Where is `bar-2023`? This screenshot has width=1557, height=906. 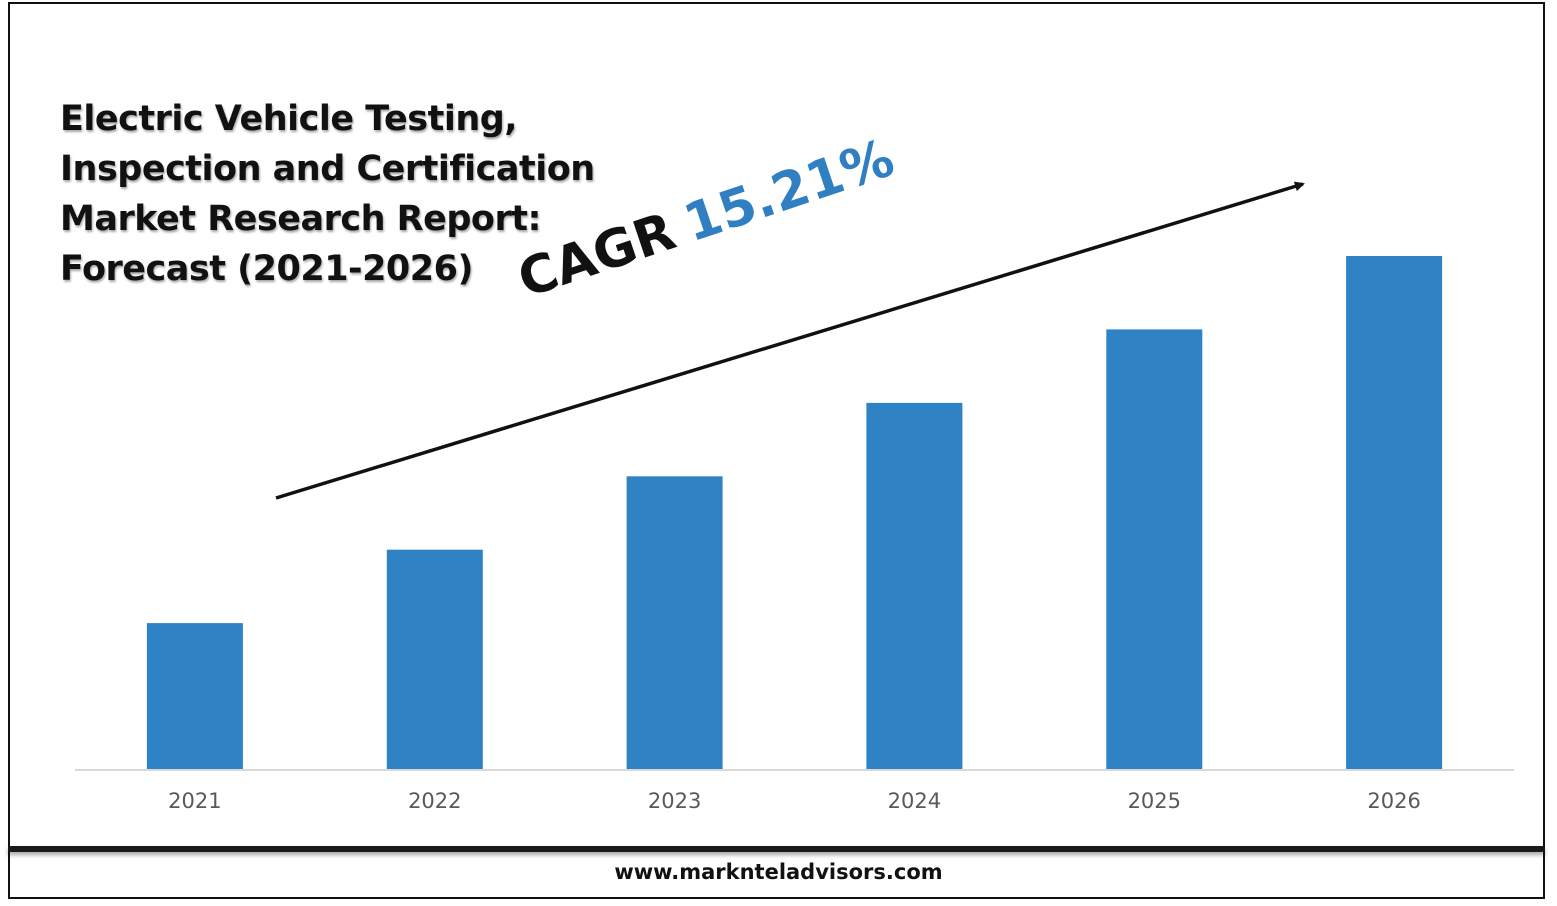
bar-2023 is located at coordinates (674, 623).